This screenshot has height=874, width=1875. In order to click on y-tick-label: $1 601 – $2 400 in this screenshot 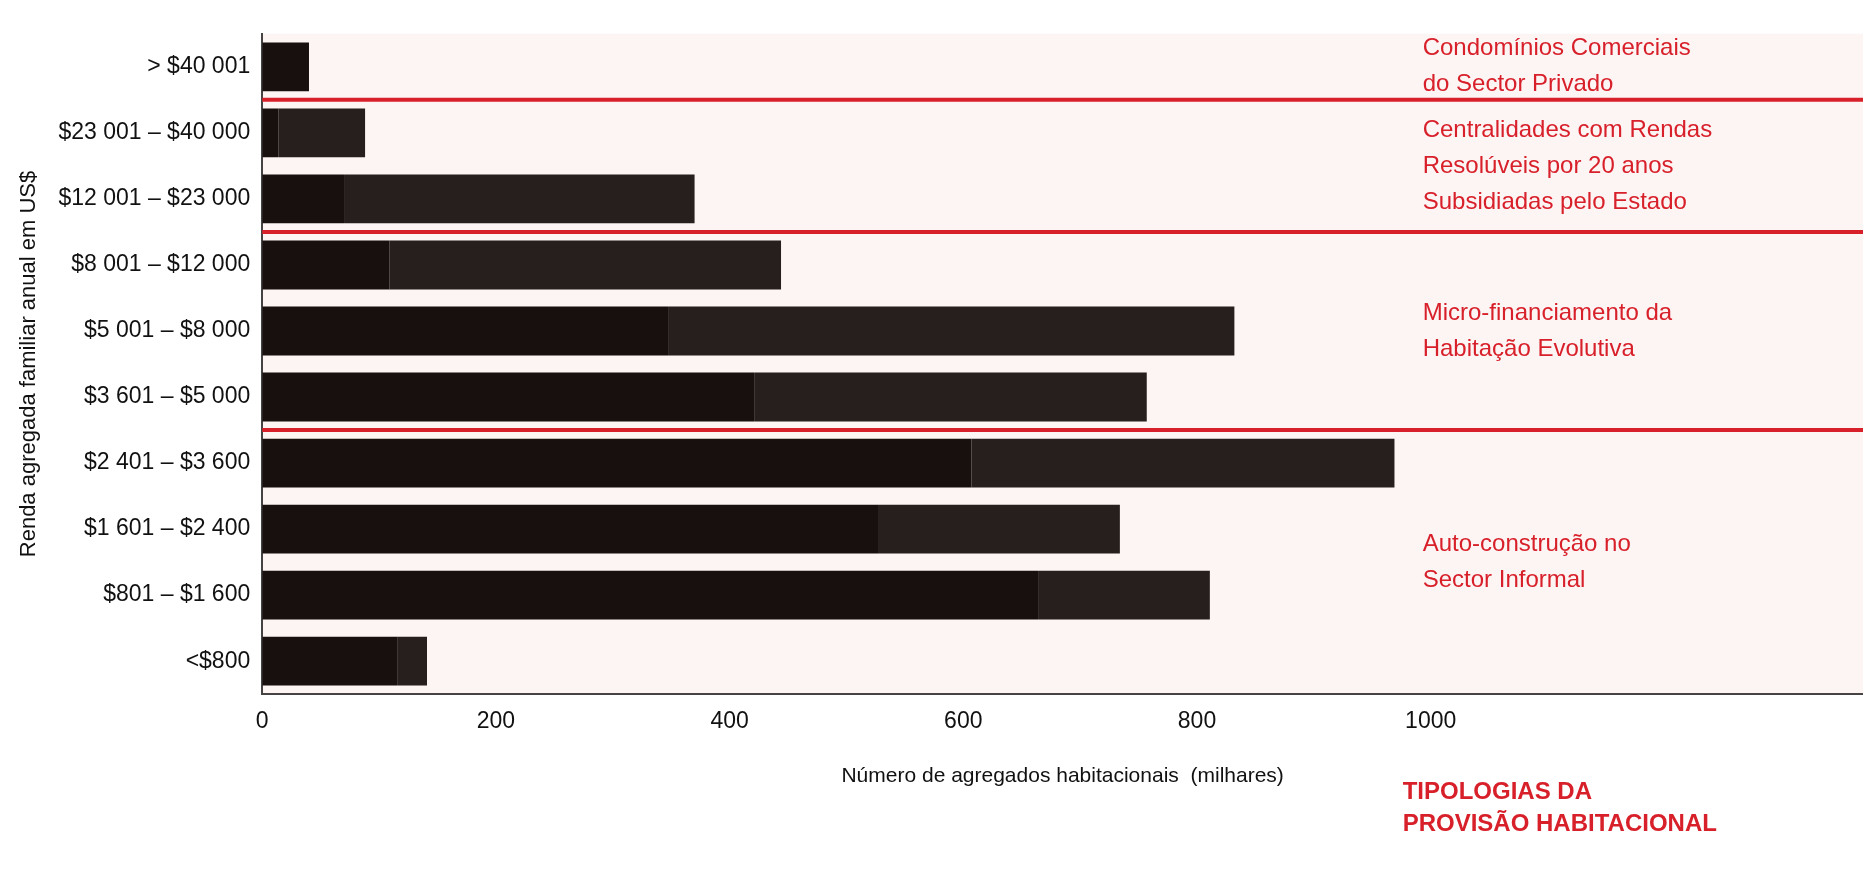, I will do `click(167, 527)`.